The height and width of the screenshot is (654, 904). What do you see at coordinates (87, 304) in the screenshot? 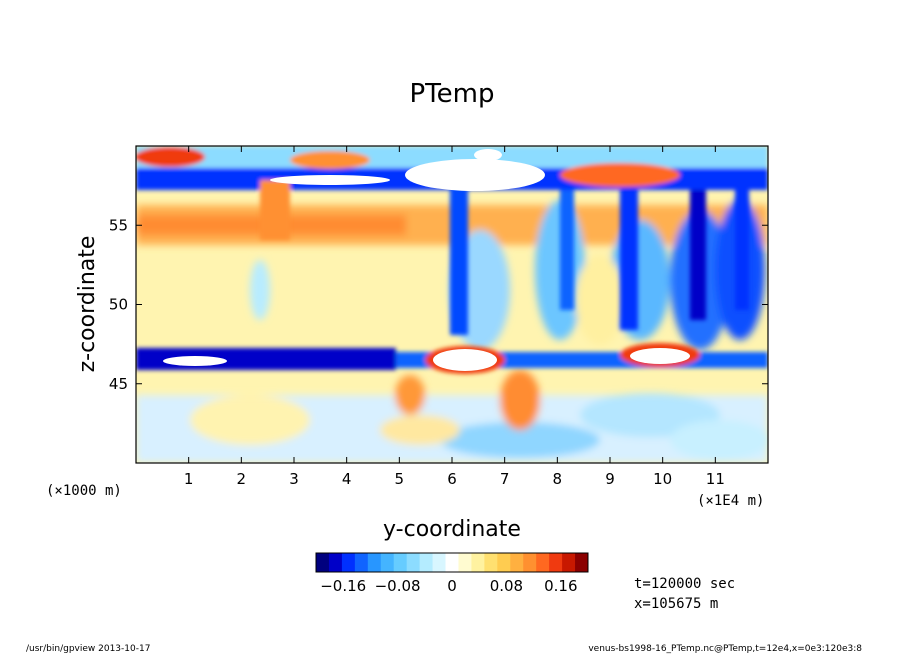
I see `y-axis-label: z-coordinate` at bounding box center [87, 304].